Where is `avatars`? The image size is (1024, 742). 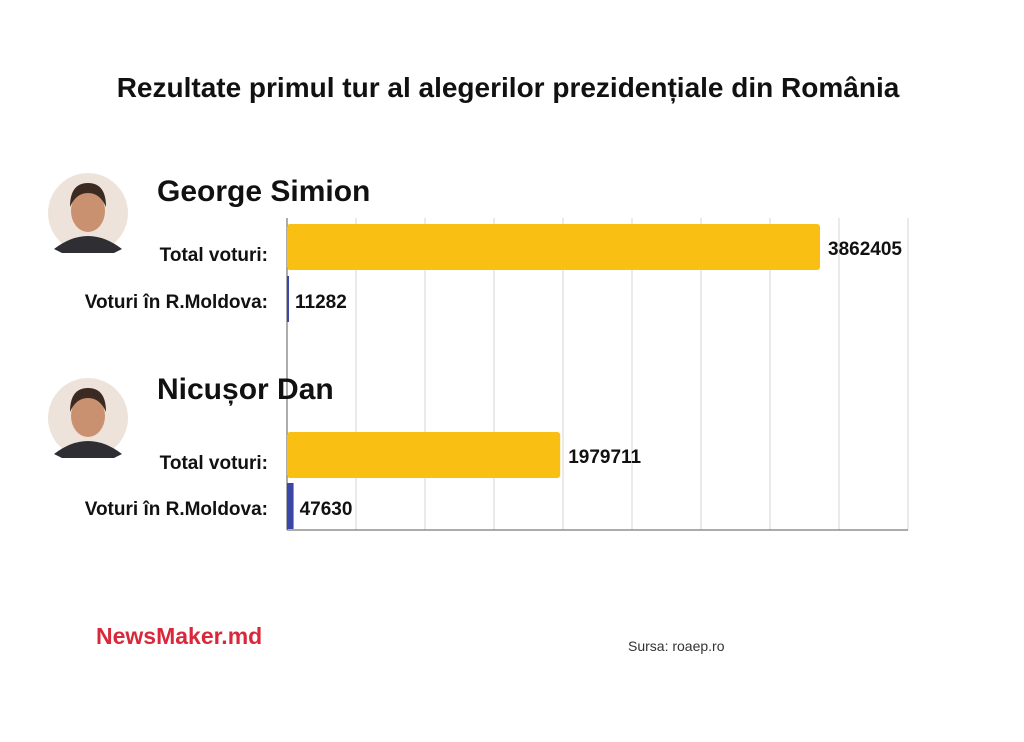
avatars is located at coordinates (88, 315).